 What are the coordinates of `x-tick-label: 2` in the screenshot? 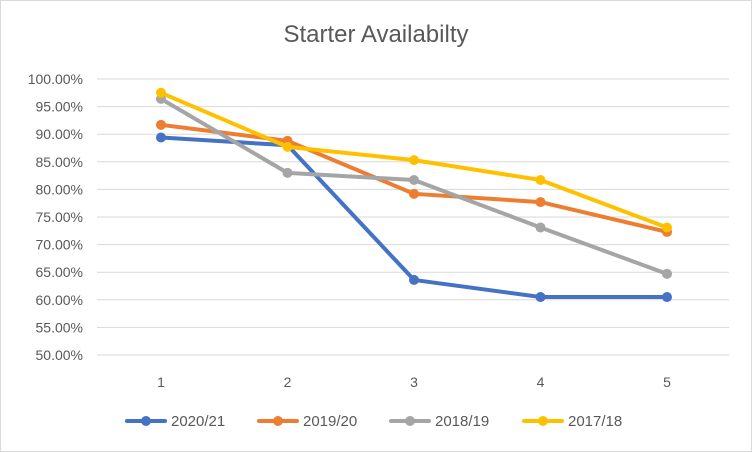 It's located at (288, 382).